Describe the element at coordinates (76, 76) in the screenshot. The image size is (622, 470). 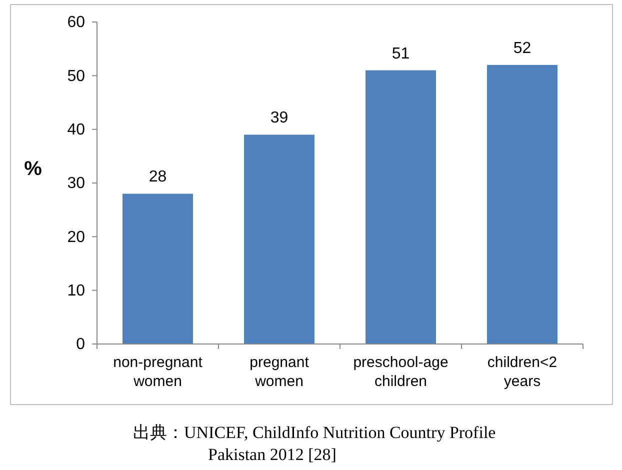
I see `y-tick-label: 50` at that location.